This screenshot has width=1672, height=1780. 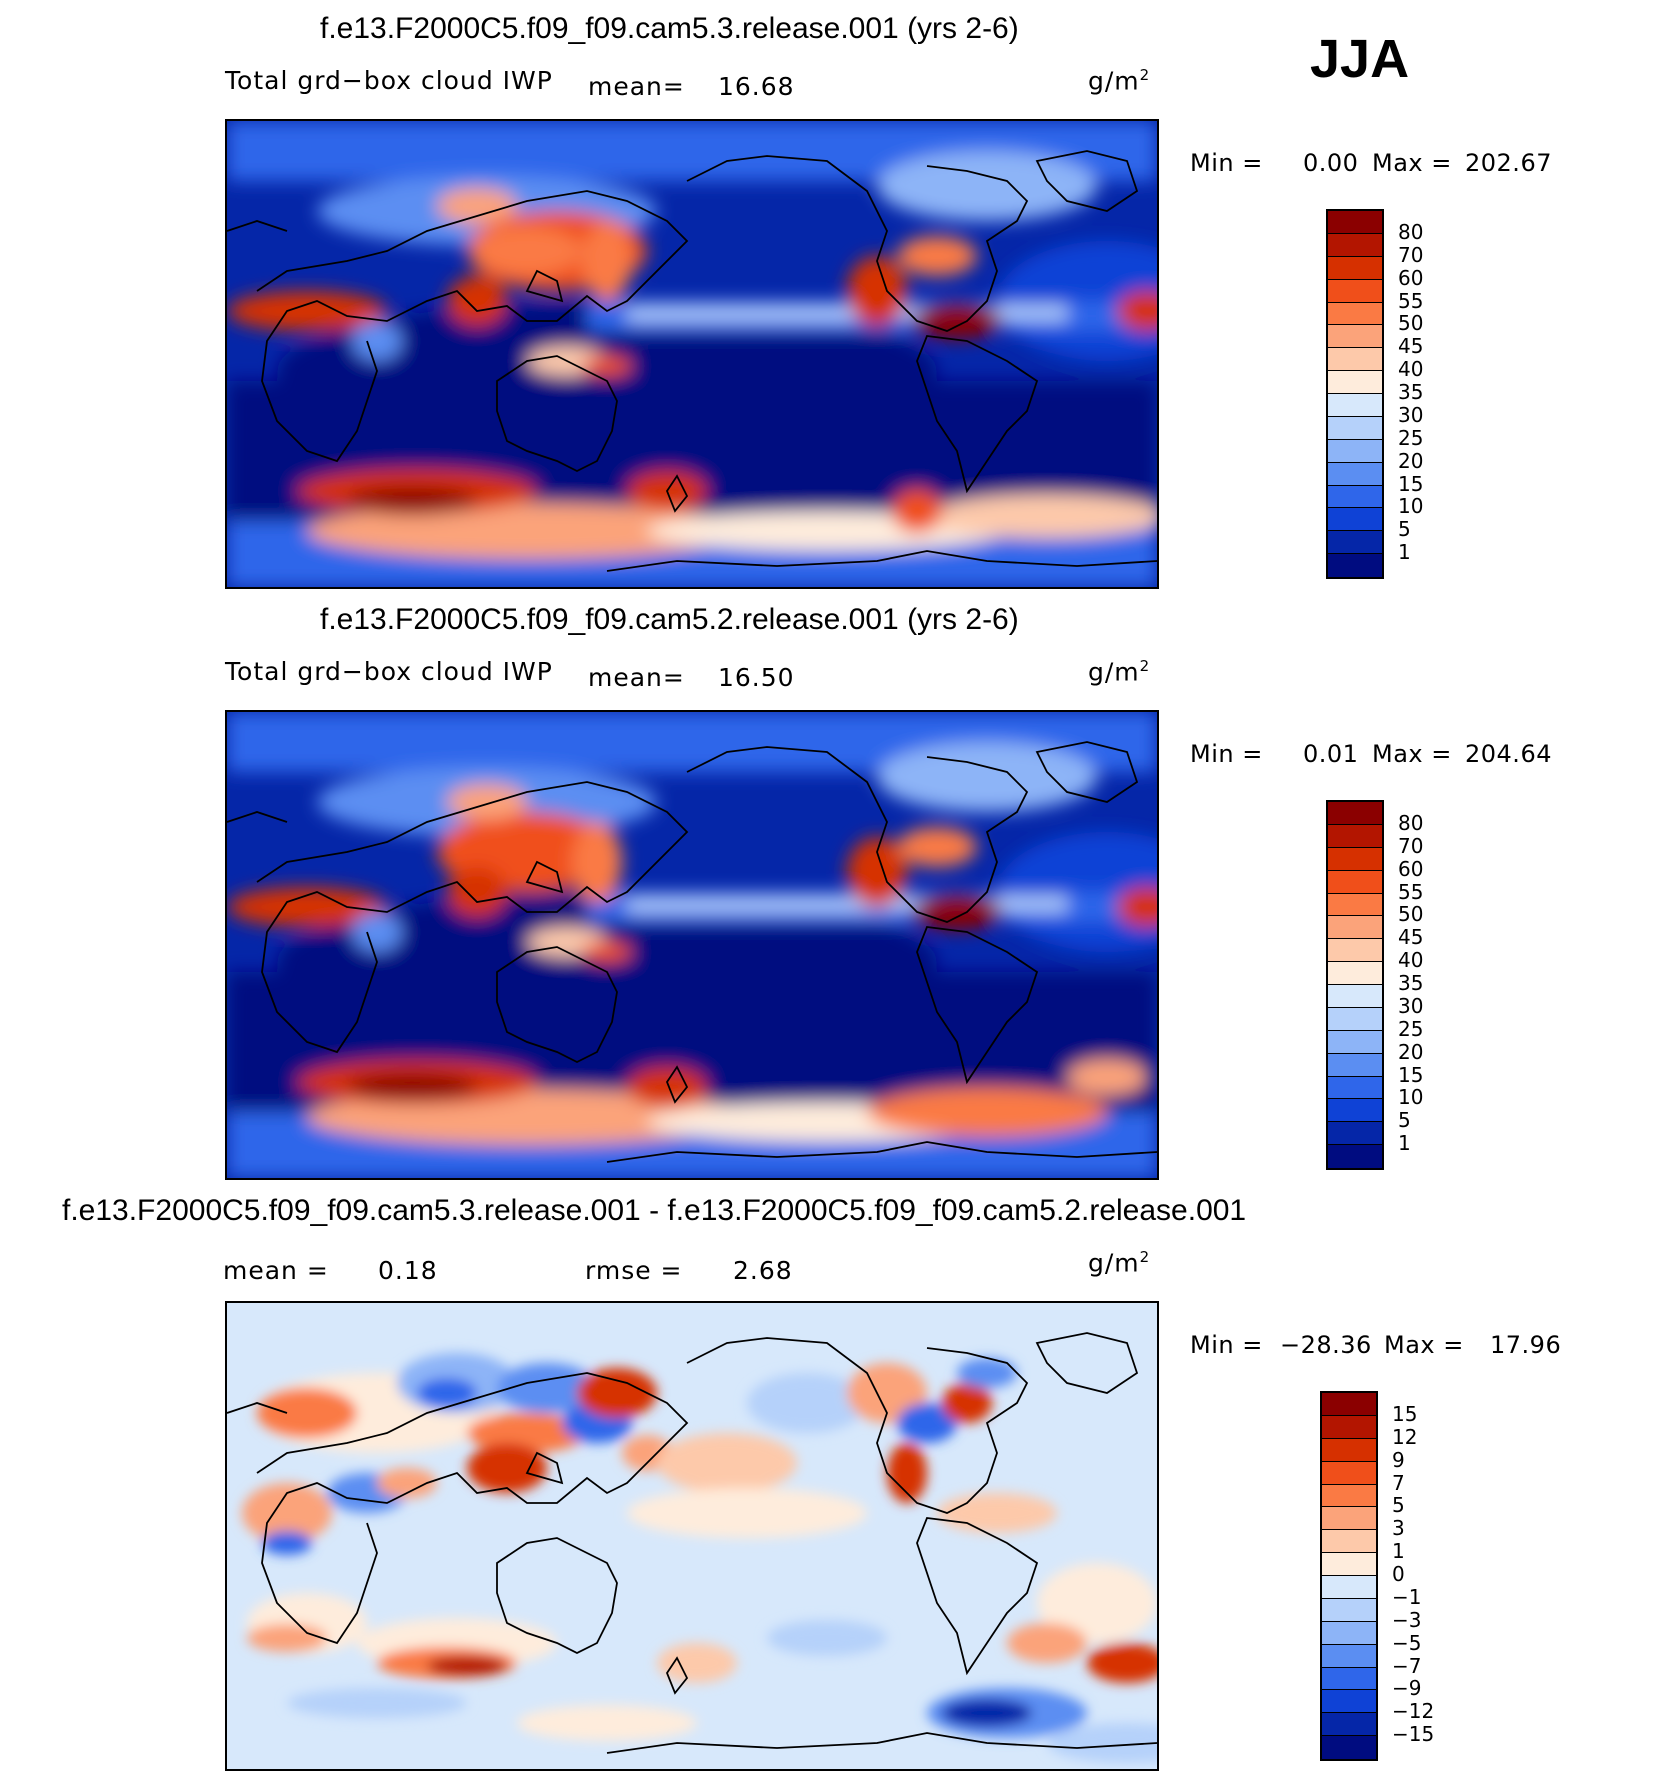 What do you see at coordinates (1398, 1528) in the screenshot?
I see `colorbar-tick-label: 3` at bounding box center [1398, 1528].